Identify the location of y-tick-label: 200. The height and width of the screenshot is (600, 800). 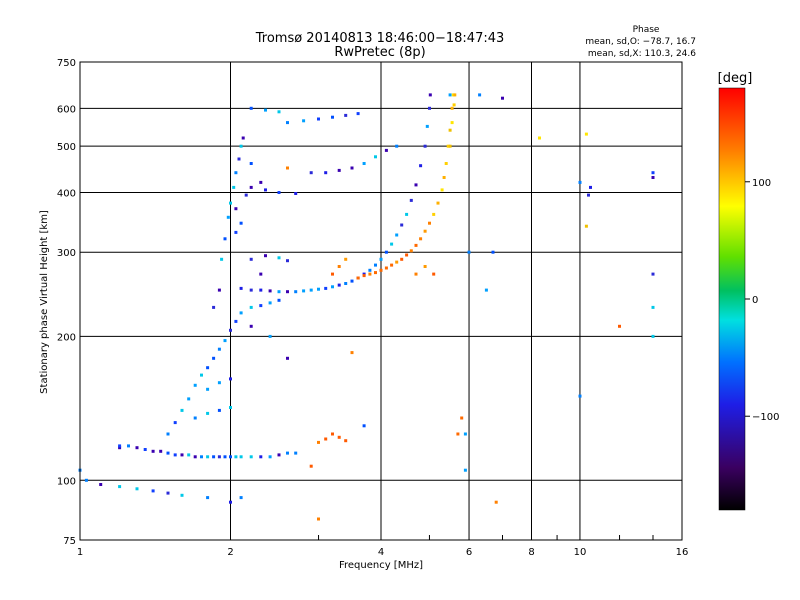
(66, 337).